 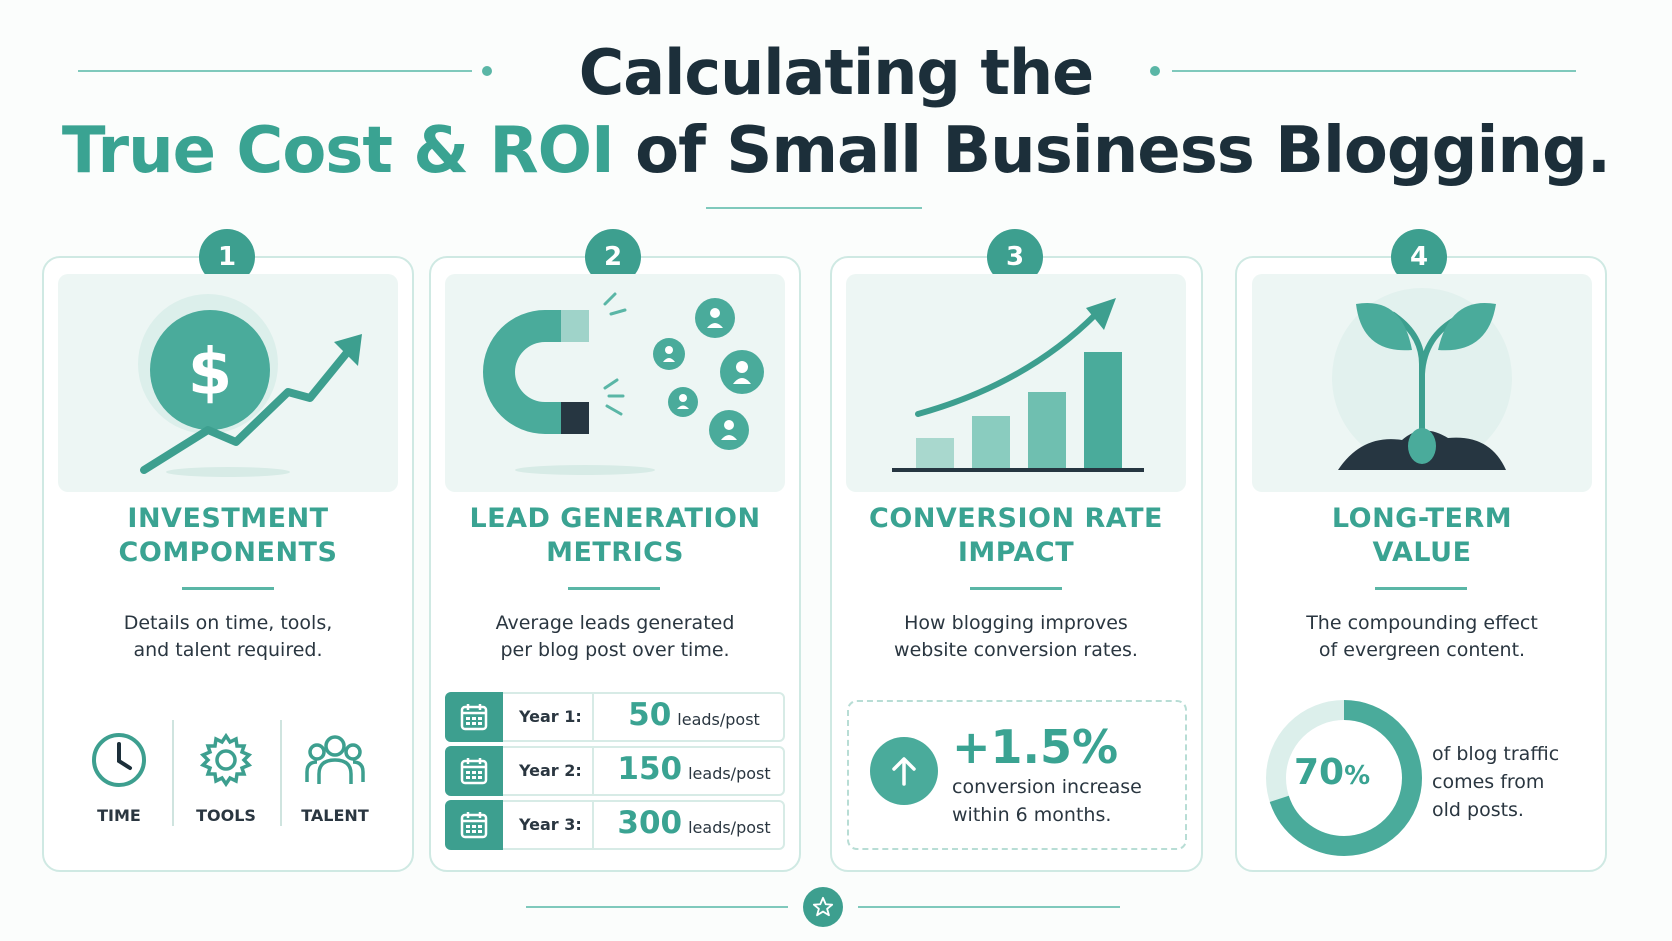 I want to click on lead-row-year-1: Year 1: 50 leads/post, so click(x=615, y=717).